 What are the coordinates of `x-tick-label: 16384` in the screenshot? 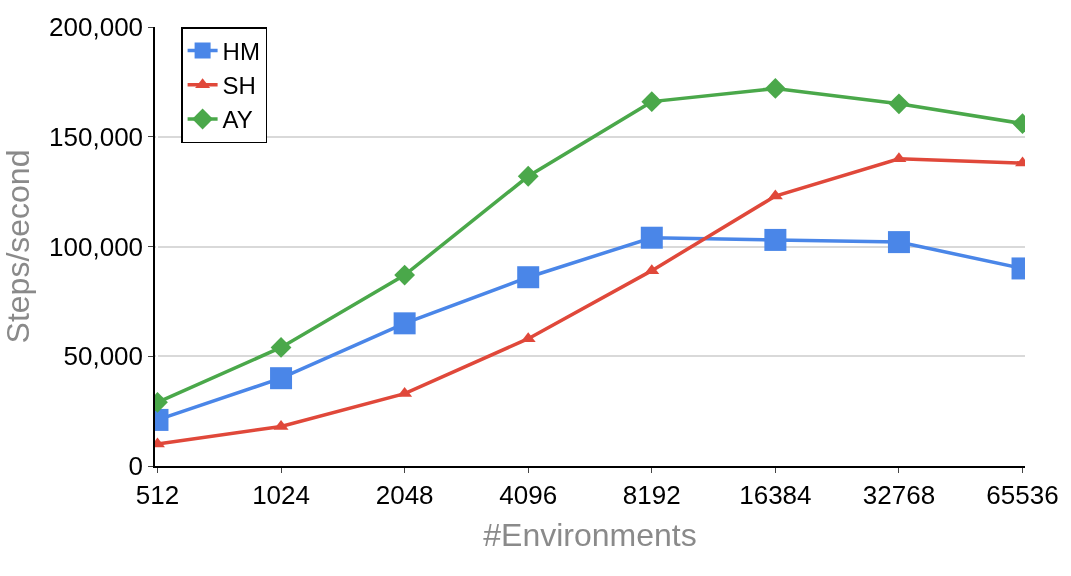 It's located at (775, 494).